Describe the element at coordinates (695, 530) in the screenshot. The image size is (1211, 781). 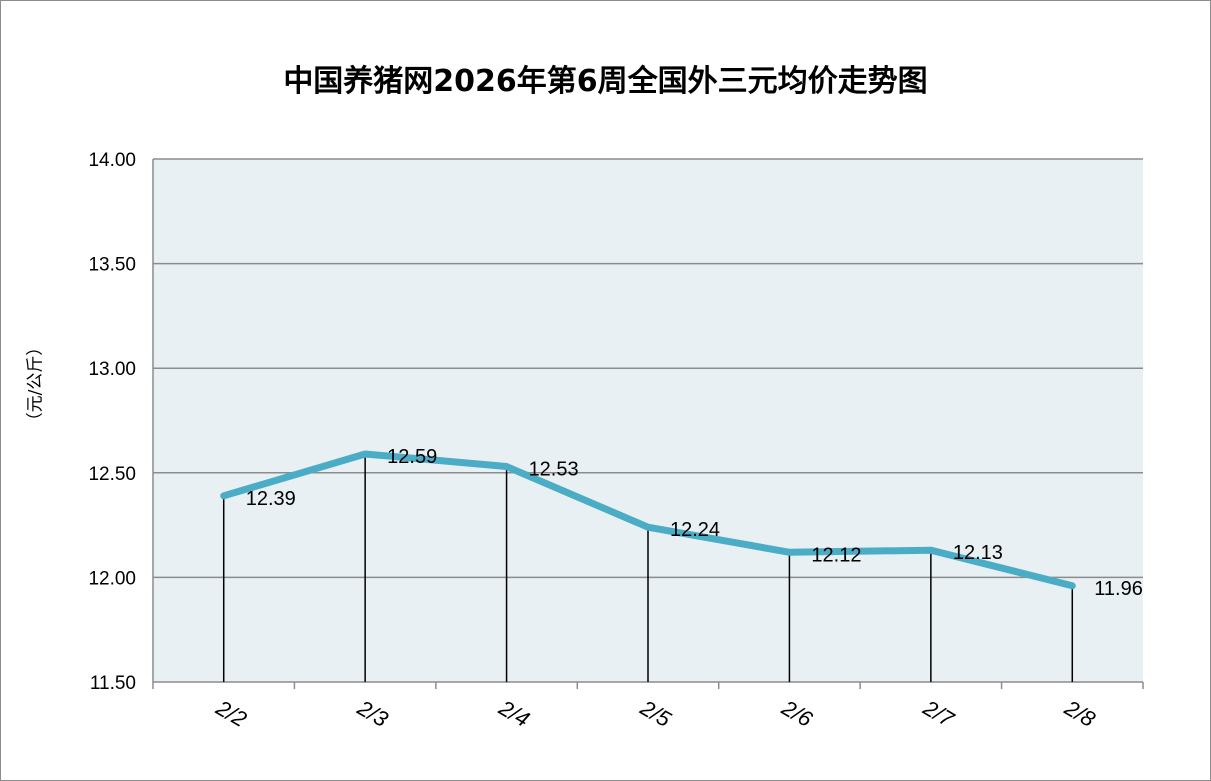
I see `data-label: 12.24` at that location.